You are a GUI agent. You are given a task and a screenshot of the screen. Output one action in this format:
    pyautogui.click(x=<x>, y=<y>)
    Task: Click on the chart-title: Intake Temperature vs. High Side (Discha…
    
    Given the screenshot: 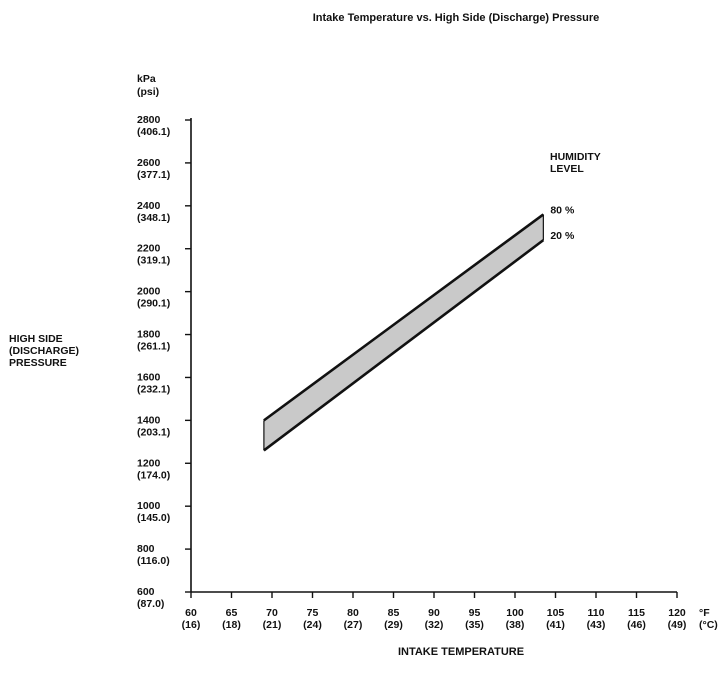 What is the action you would take?
    pyautogui.click(x=456, y=18)
    